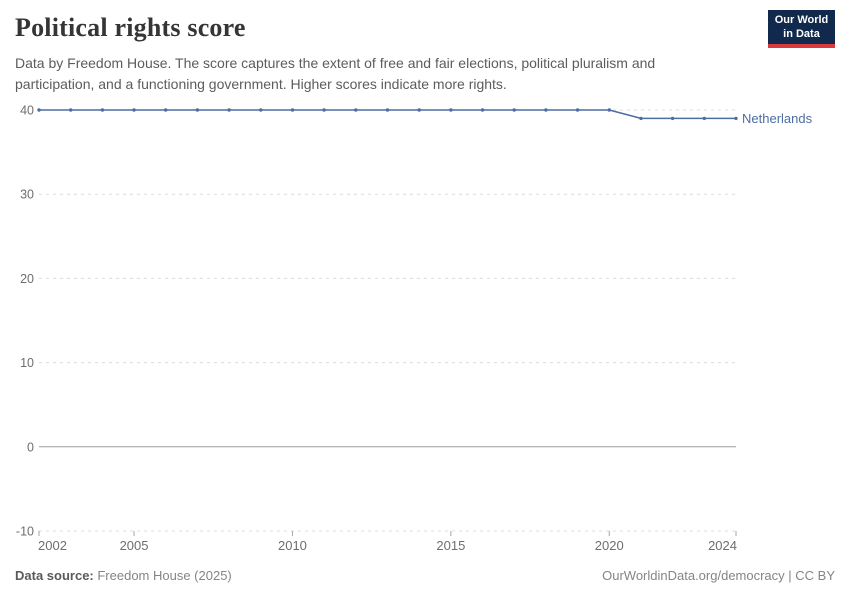 This screenshot has width=850, height=600. Describe the element at coordinates (25, 532) in the screenshot. I see `y-tick-label: -10` at that location.